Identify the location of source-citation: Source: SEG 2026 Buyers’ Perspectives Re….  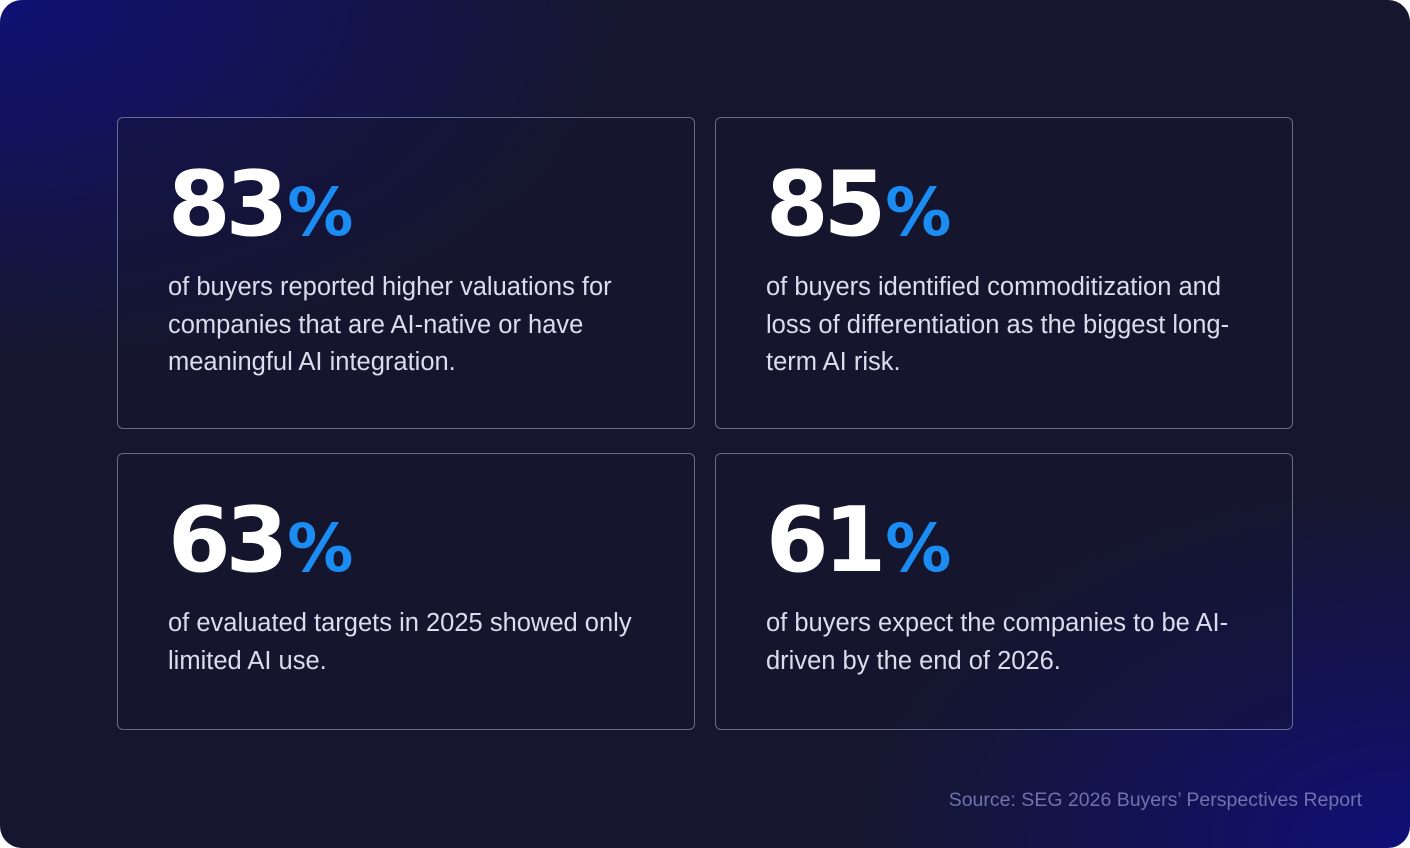
(1155, 800).